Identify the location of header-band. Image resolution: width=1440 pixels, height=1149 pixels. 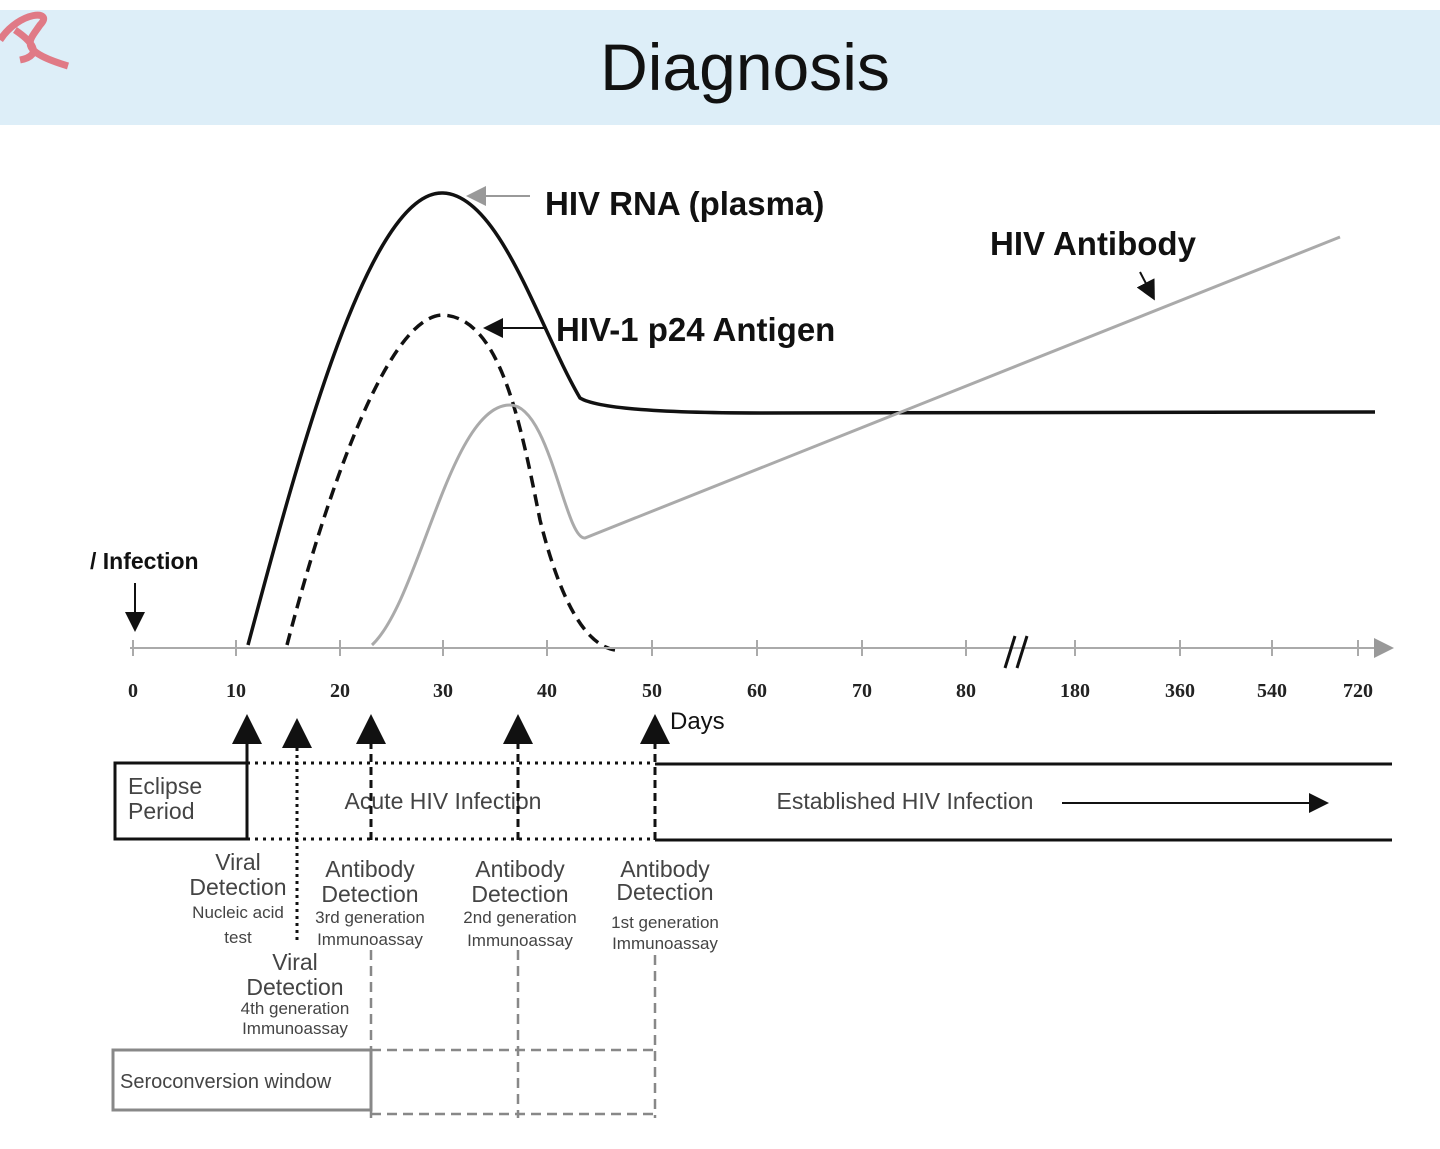
(720, 67).